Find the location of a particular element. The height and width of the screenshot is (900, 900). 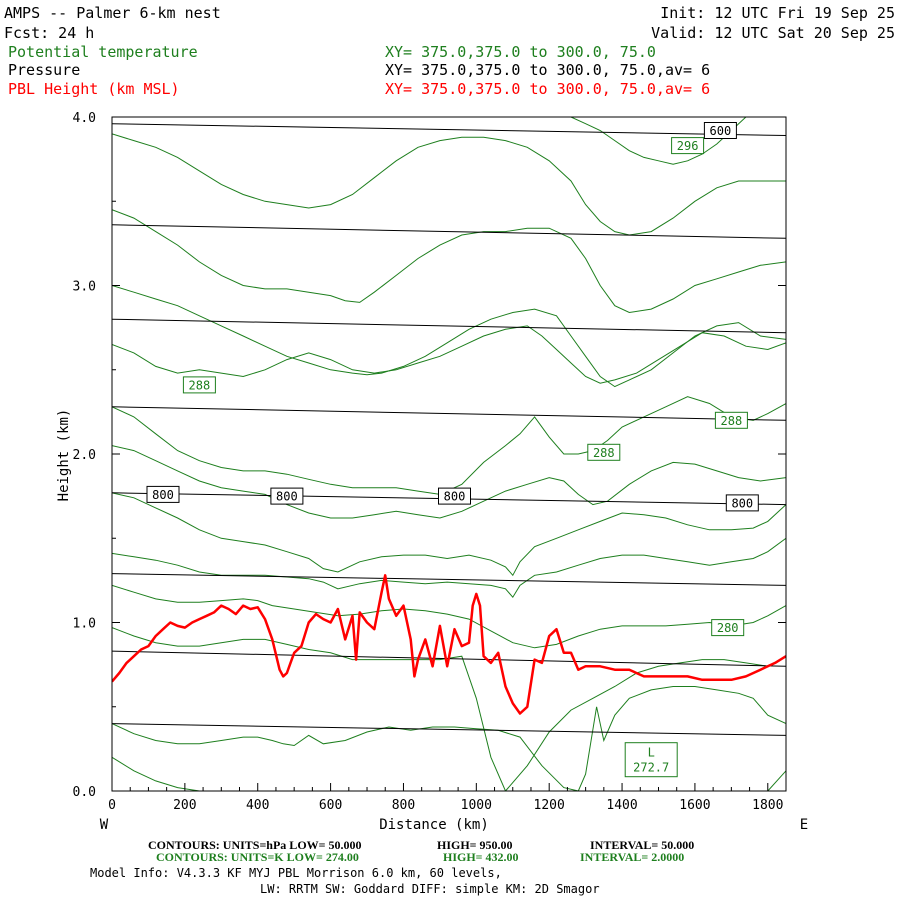

theta-label-1-text: 288 is located at coordinates (200, 385).